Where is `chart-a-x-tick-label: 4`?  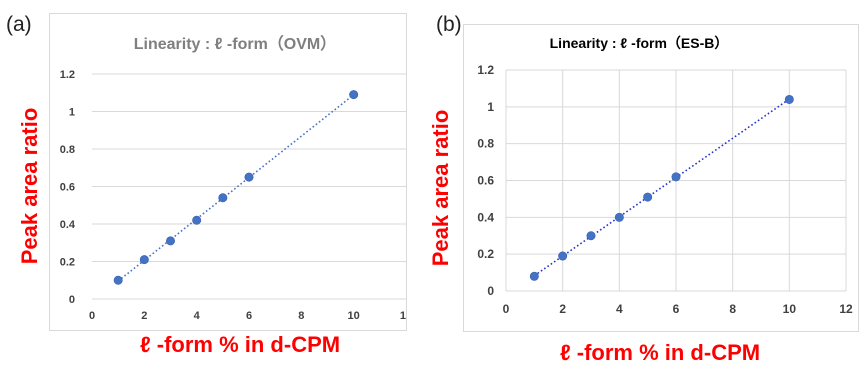
chart-a-x-tick-label: 4 is located at coordinates (197, 316).